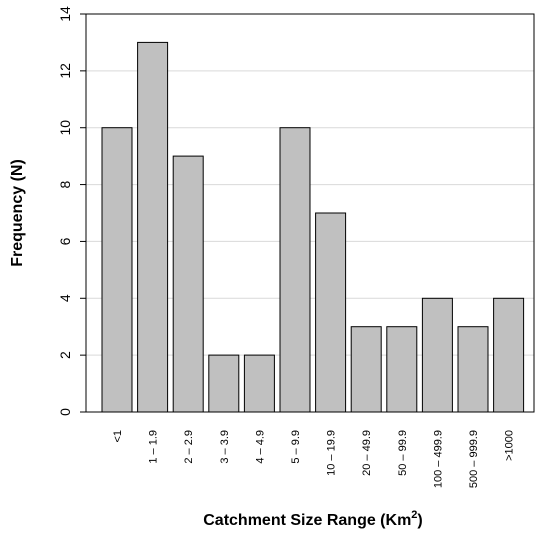 The width and height of the screenshot is (550, 536). I want to click on x-category-label: 1 – 1.9, so click(154, 447).